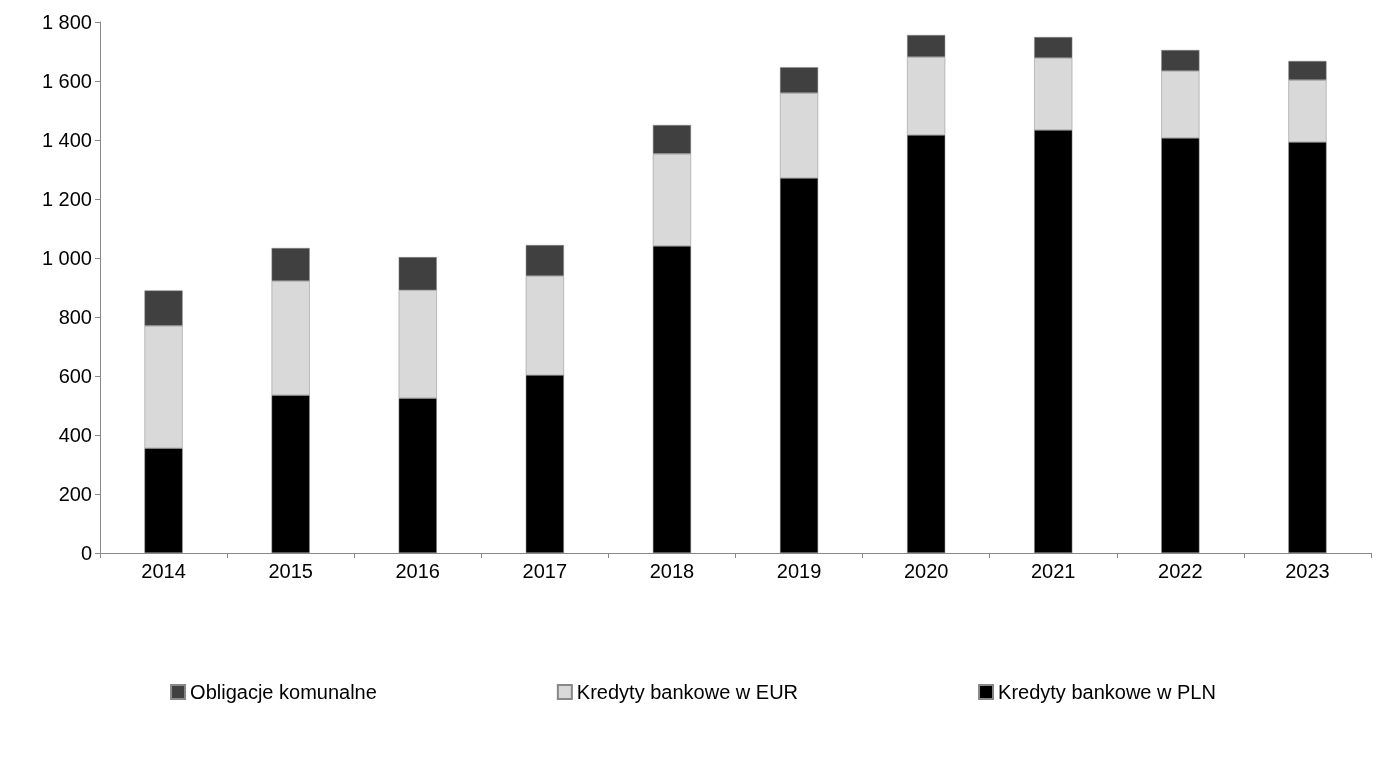  What do you see at coordinates (290, 571) in the screenshot?
I see `x-tick-label: 2015` at bounding box center [290, 571].